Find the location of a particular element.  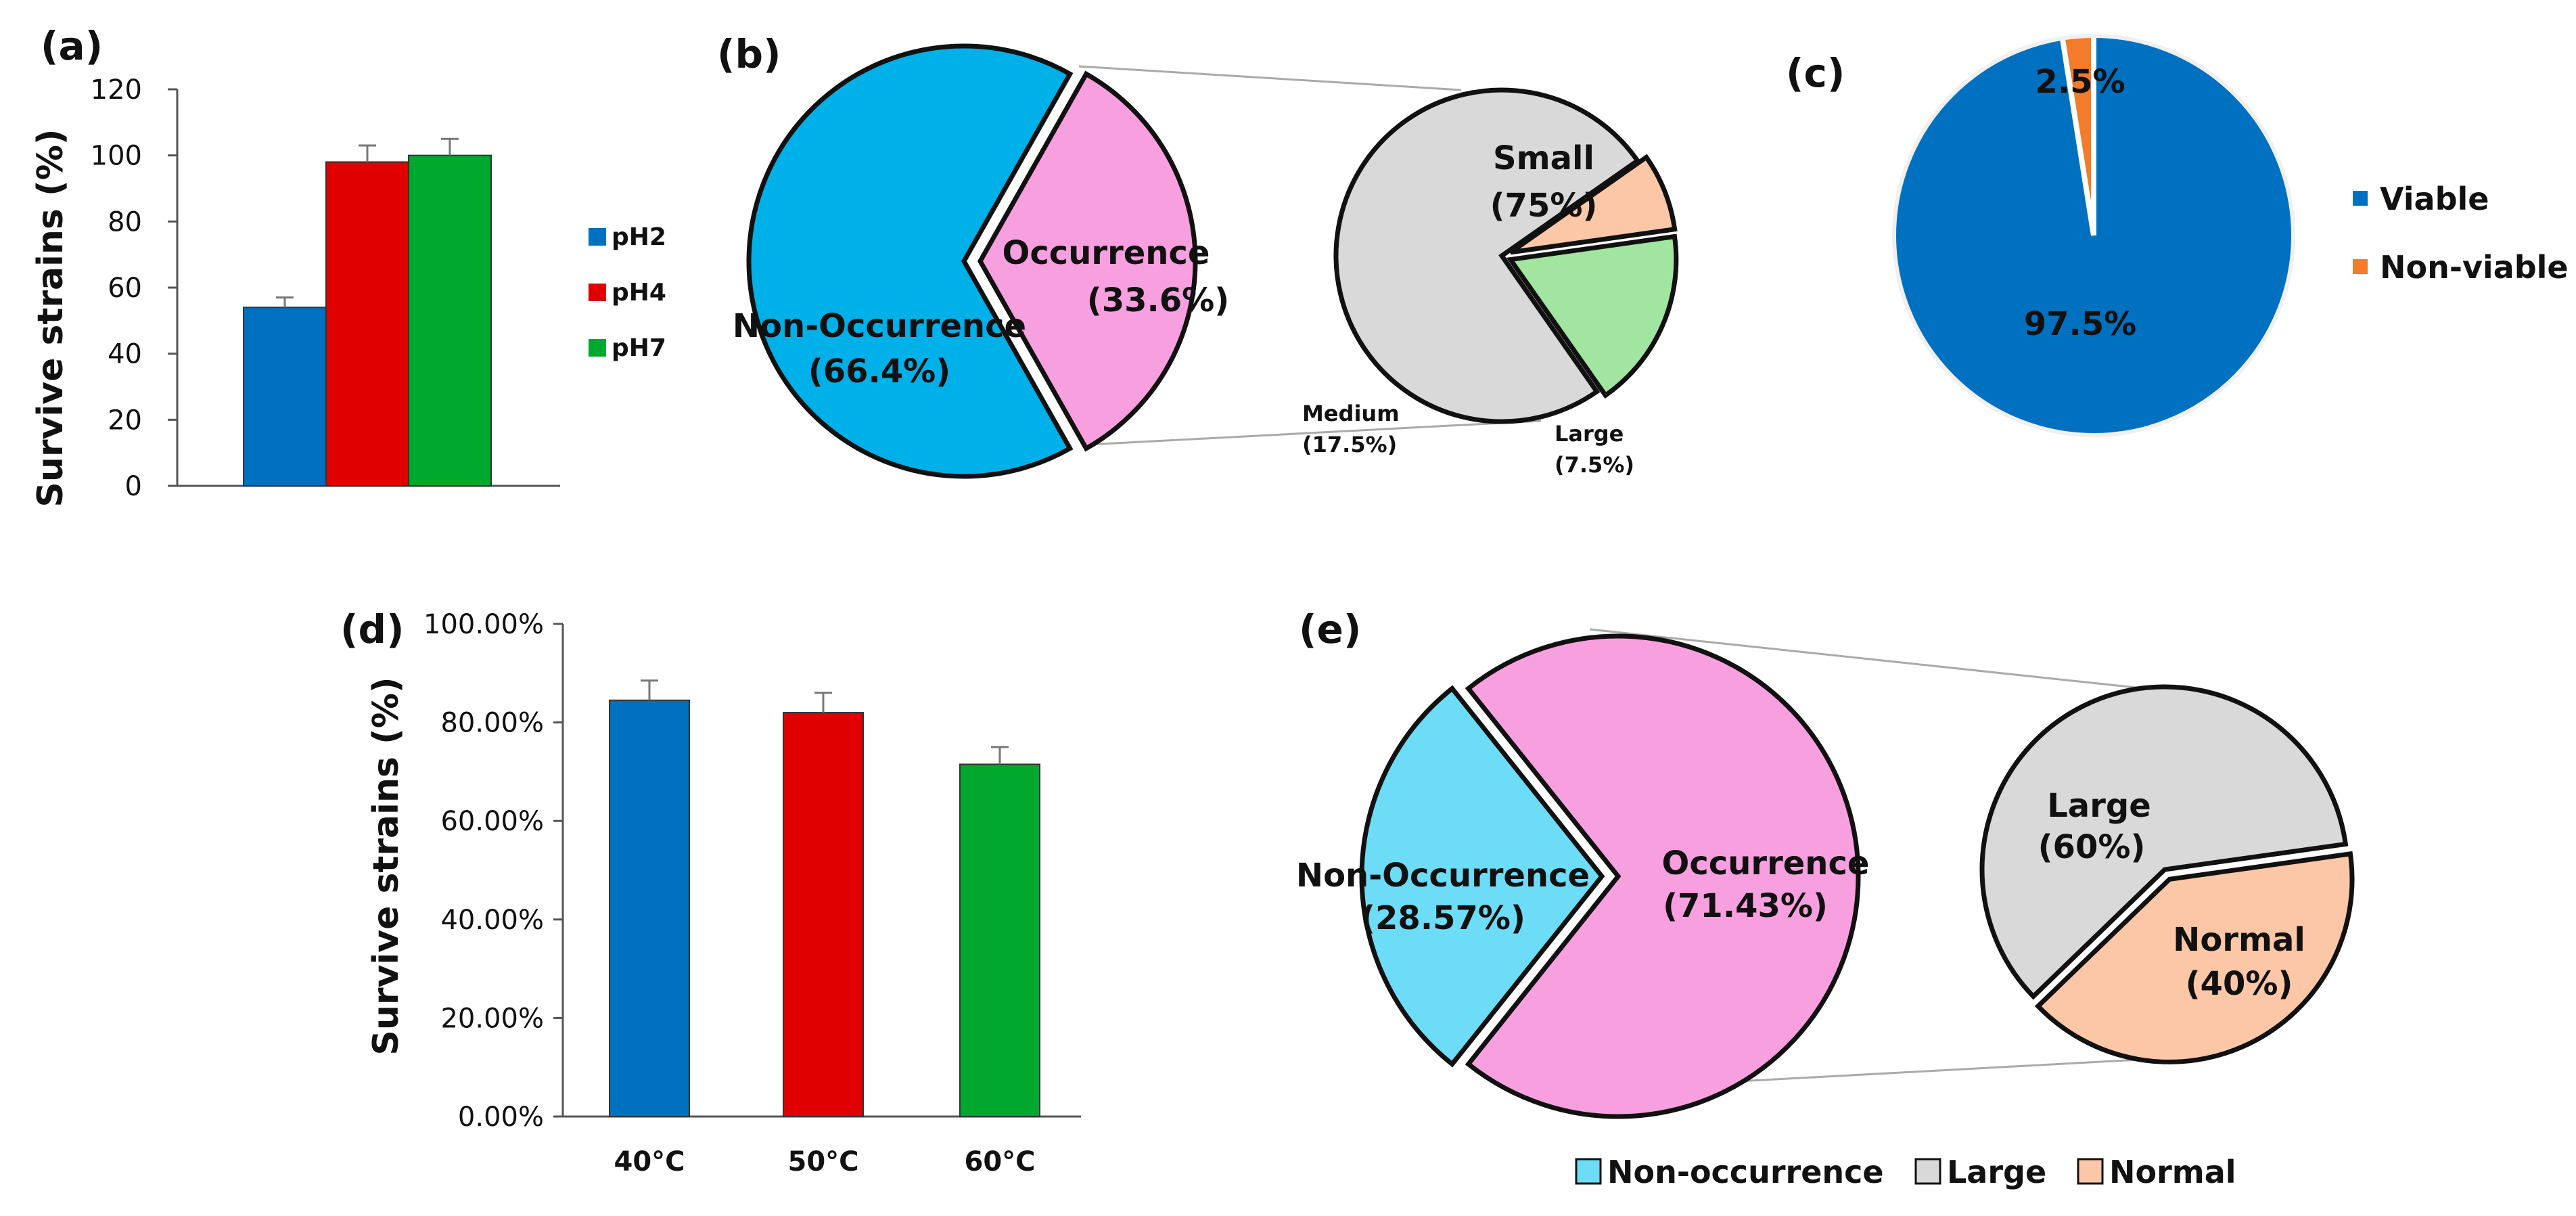

label-small-b: Small is located at coordinates (1543, 158).